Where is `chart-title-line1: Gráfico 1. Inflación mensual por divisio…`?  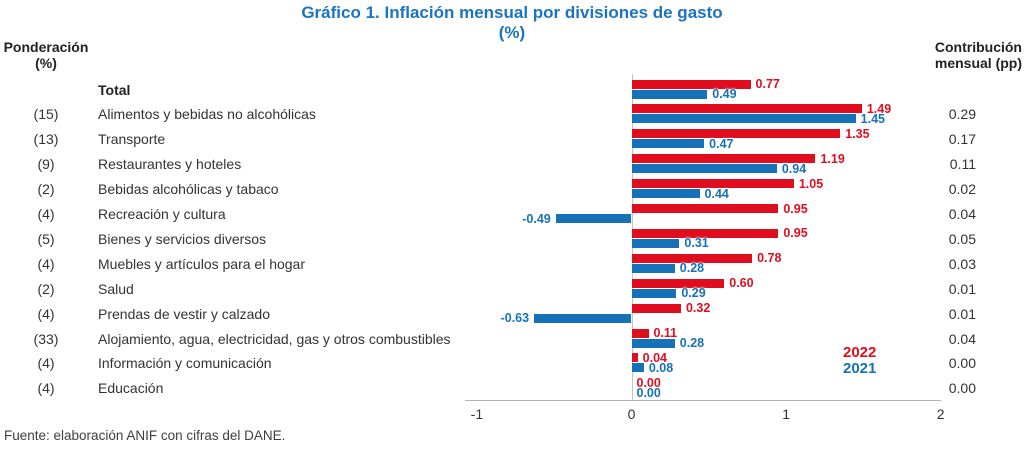 chart-title-line1: Gráfico 1. Inflación mensual por divisio… is located at coordinates (512, 12).